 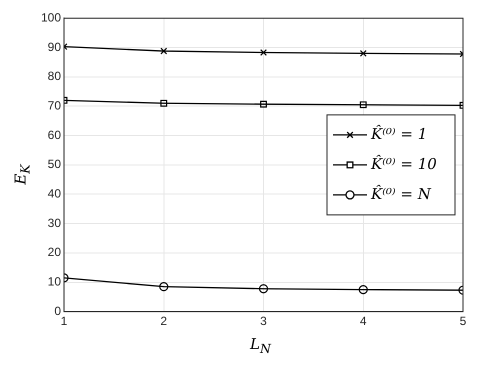 I want to click on x-tick-label: 3, so click(x=264, y=321).